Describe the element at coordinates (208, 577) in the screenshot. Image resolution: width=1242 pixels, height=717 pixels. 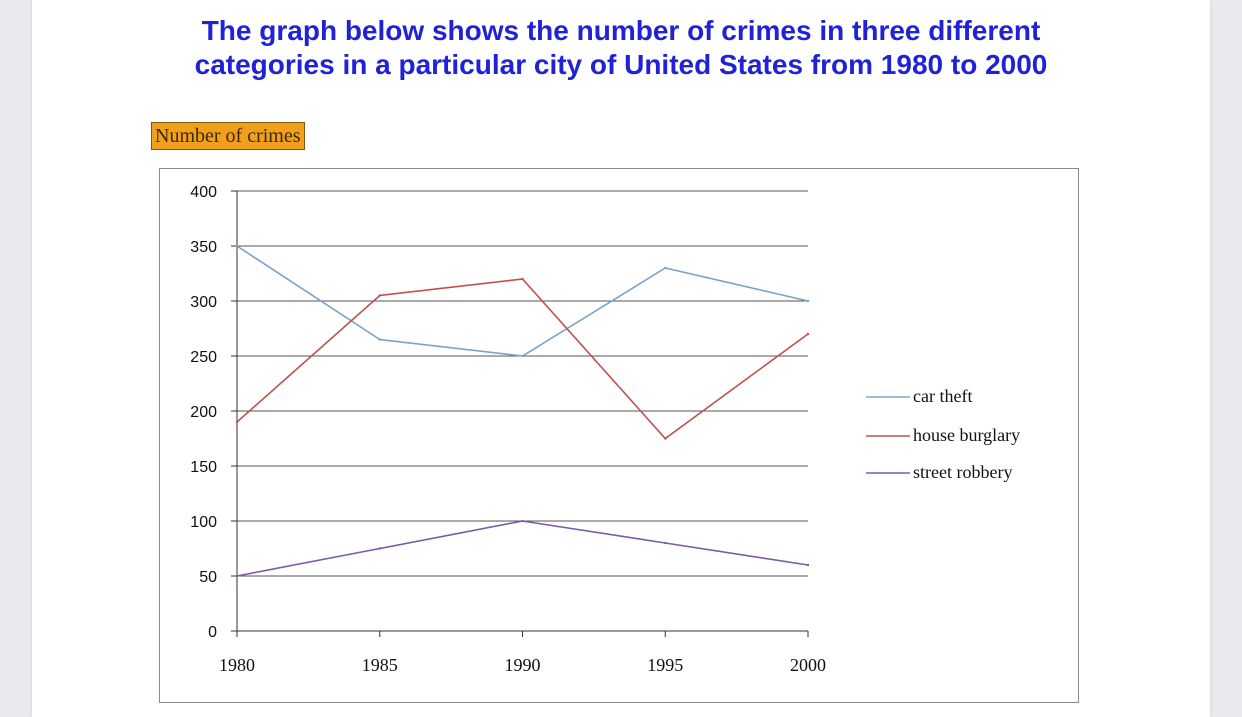
I see `y-tick-label: 50` at that location.